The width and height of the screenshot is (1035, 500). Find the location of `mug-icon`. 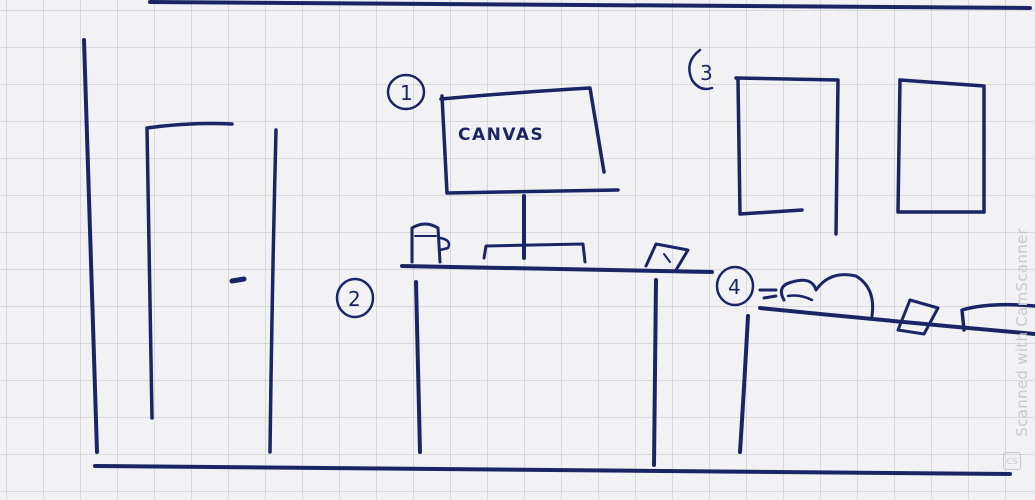

mug-icon is located at coordinates (430, 243).